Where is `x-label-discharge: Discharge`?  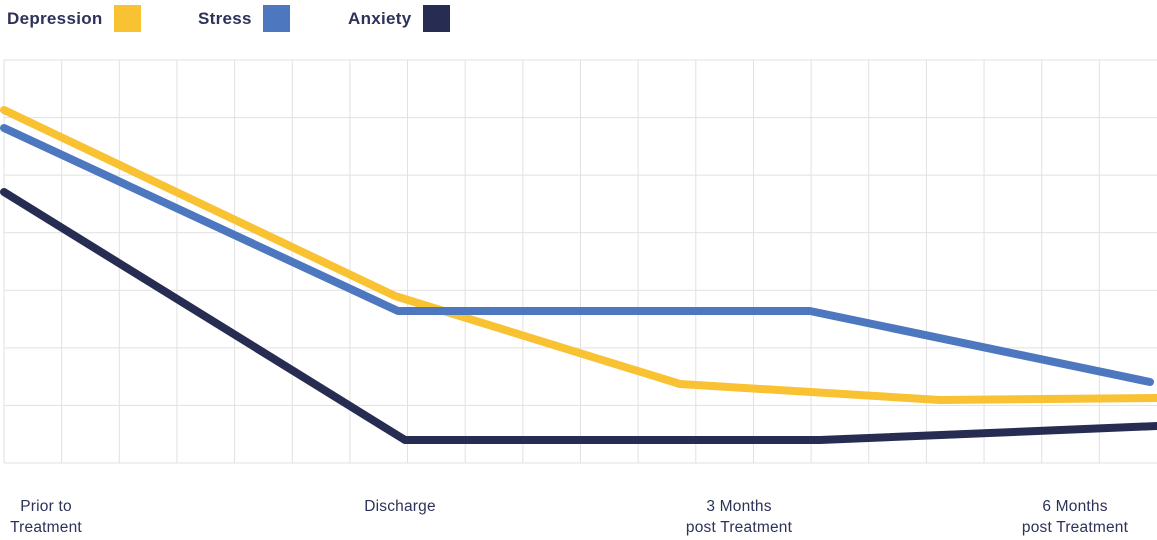 x-label-discharge: Discharge is located at coordinates (400, 506).